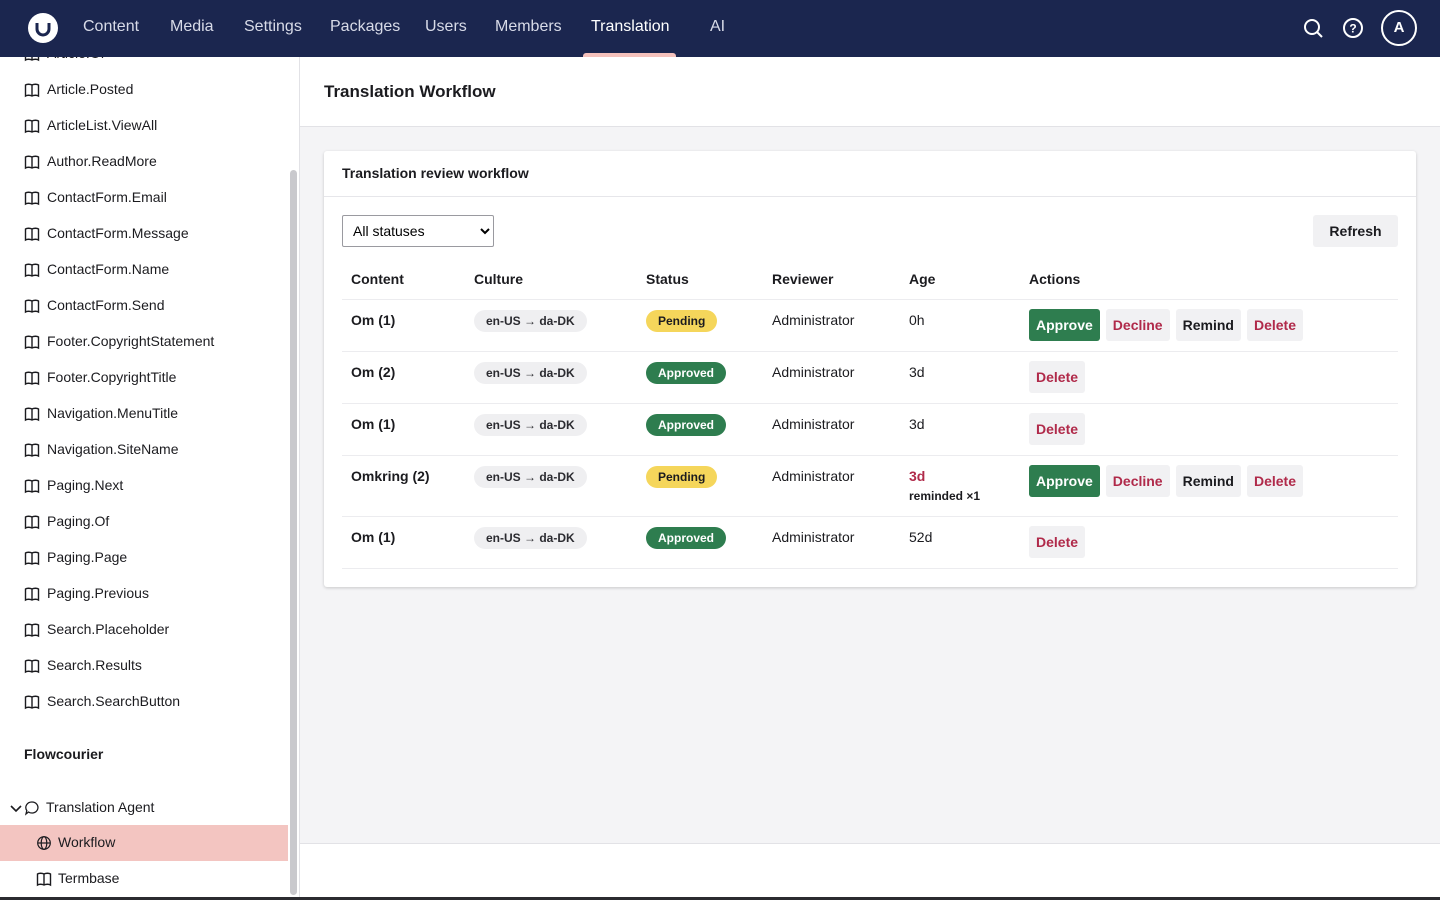 The width and height of the screenshot is (1440, 900). What do you see at coordinates (98, 593) in the screenshot?
I see `tree-item: Paging.Previous` at bounding box center [98, 593].